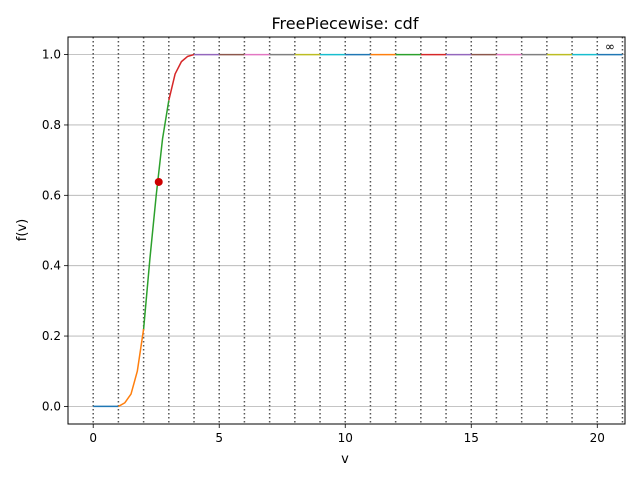 The image size is (640, 480). What do you see at coordinates (93, 438) in the screenshot?
I see `x-tick-label: 0` at bounding box center [93, 438].